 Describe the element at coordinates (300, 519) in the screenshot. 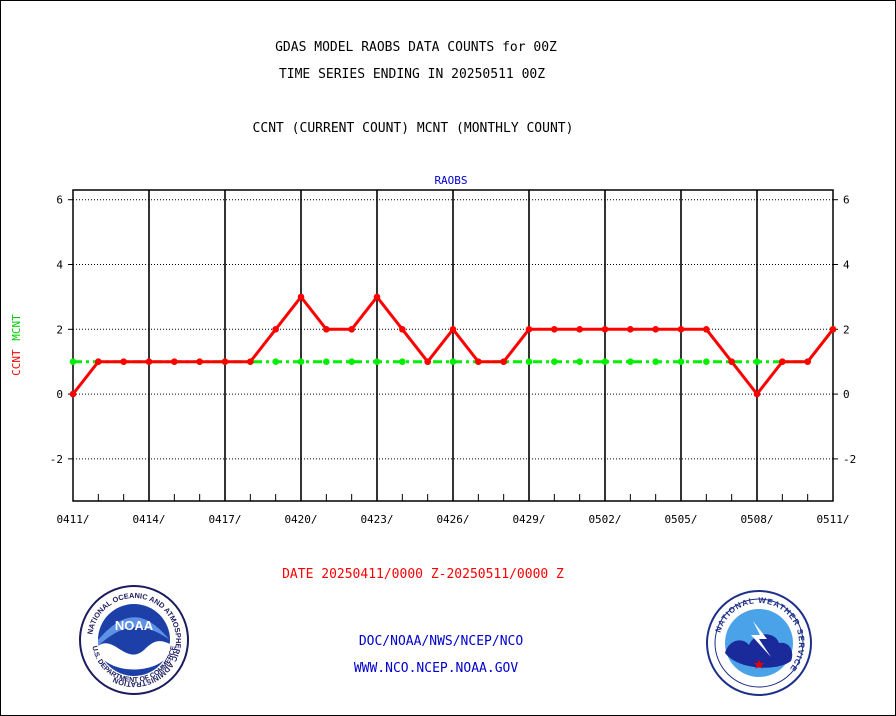

I see `x-tick-label: 0420/` at that location.